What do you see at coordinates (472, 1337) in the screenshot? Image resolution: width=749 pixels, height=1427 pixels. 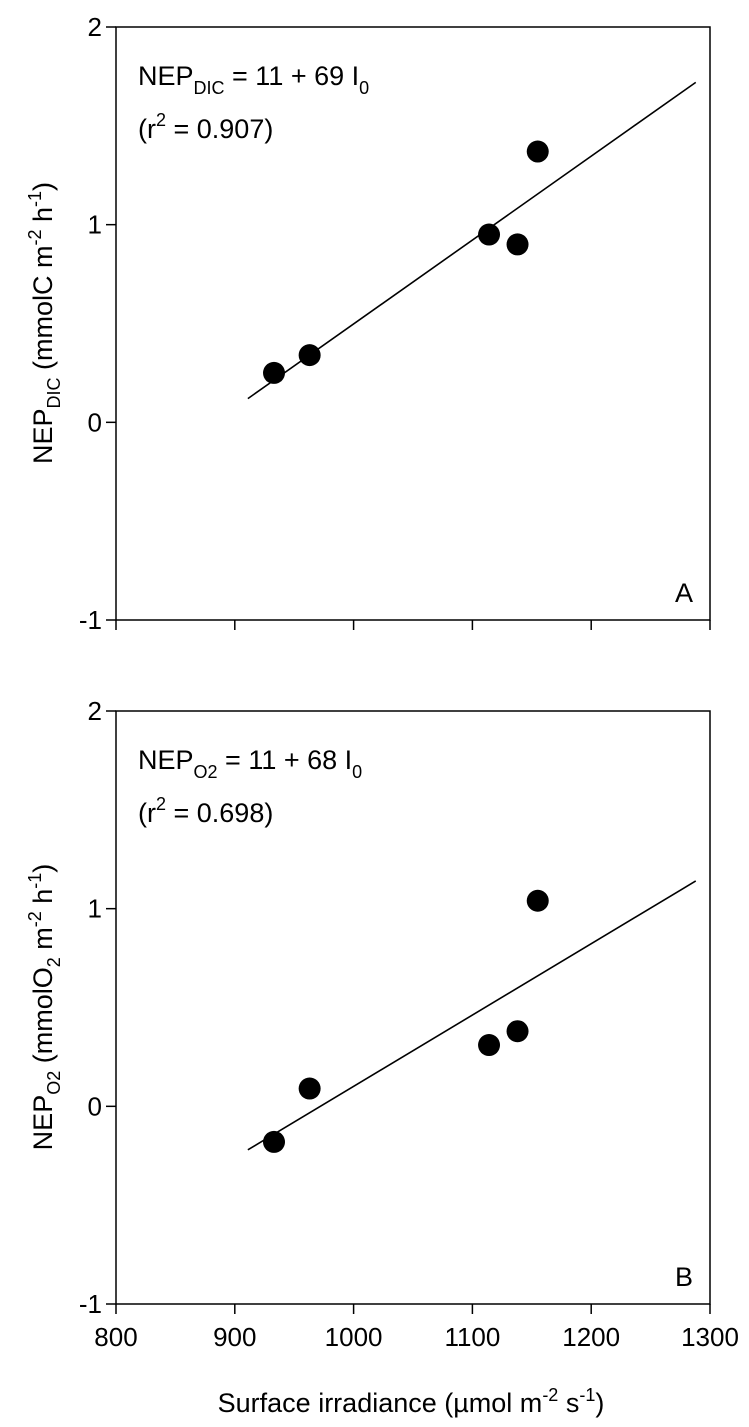 I see `x-tick-label: 1100` at bounding box center [472, 1337].